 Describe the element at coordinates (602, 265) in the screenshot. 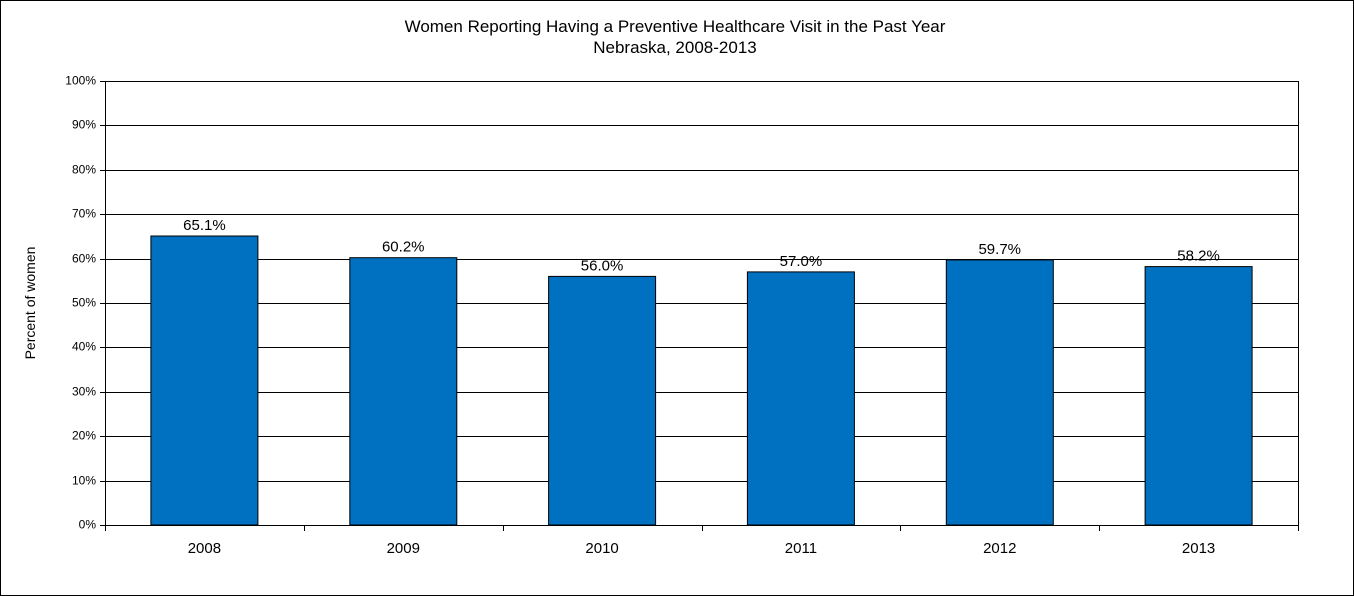

I see `data-label: 56.0%` at that location.